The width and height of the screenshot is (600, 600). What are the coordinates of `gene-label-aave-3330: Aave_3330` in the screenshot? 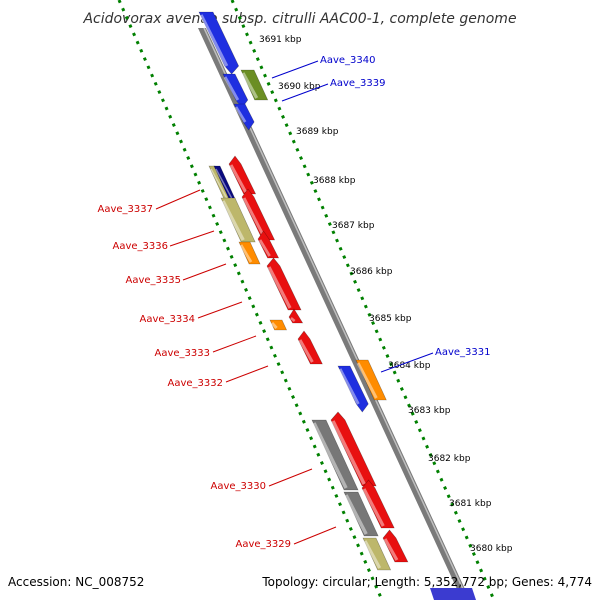 It's located at (262, 480).